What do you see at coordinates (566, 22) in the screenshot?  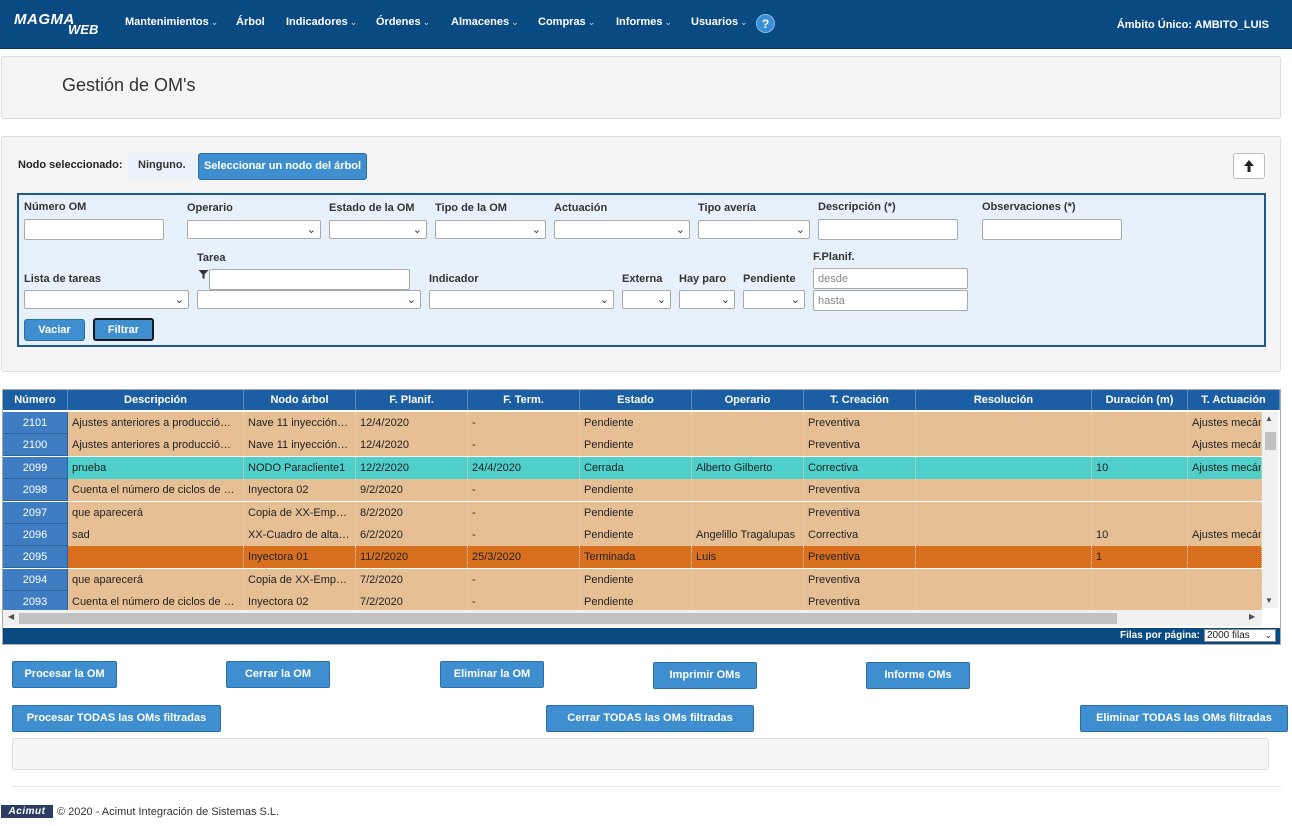 I see `nav-compras: Compras ⌄` at bounding box center [566, 22].